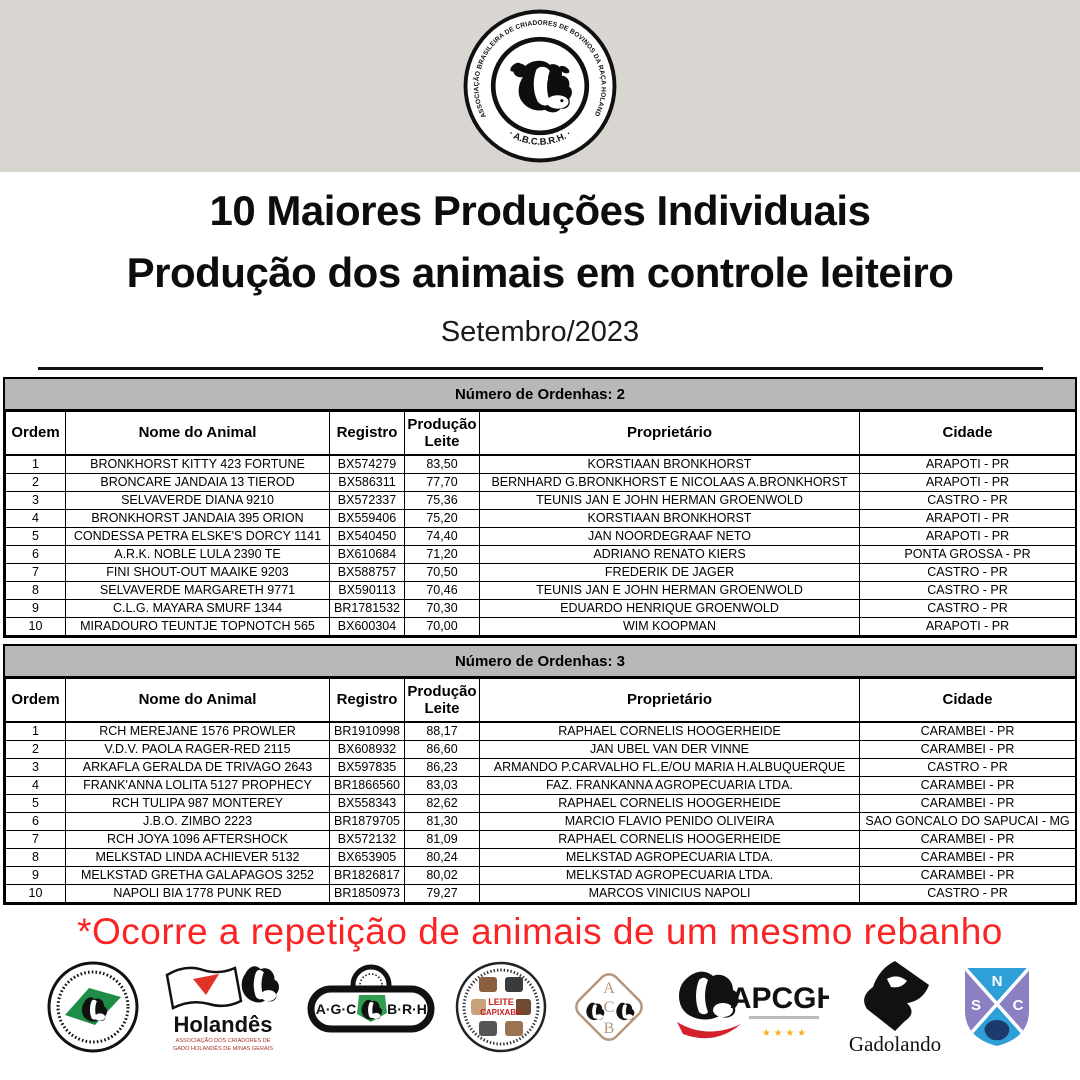 The height and width of the screenshot is (1080, 1080). I want to click on cell-proprietario: FREDERIK DE JAGER, so click(669, 572).